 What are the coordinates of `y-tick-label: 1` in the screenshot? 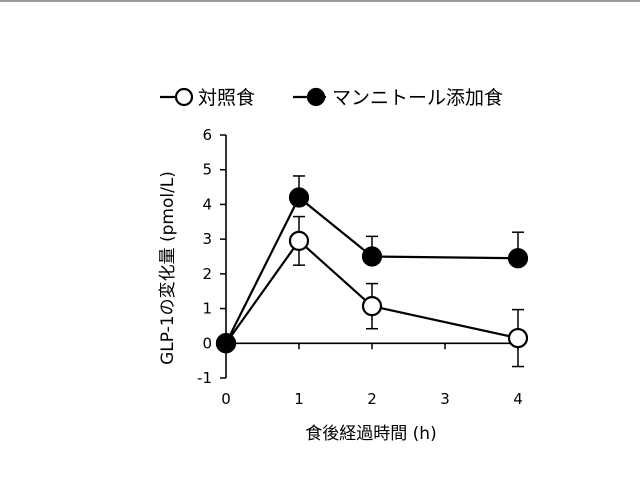 It's located at (207, 309).